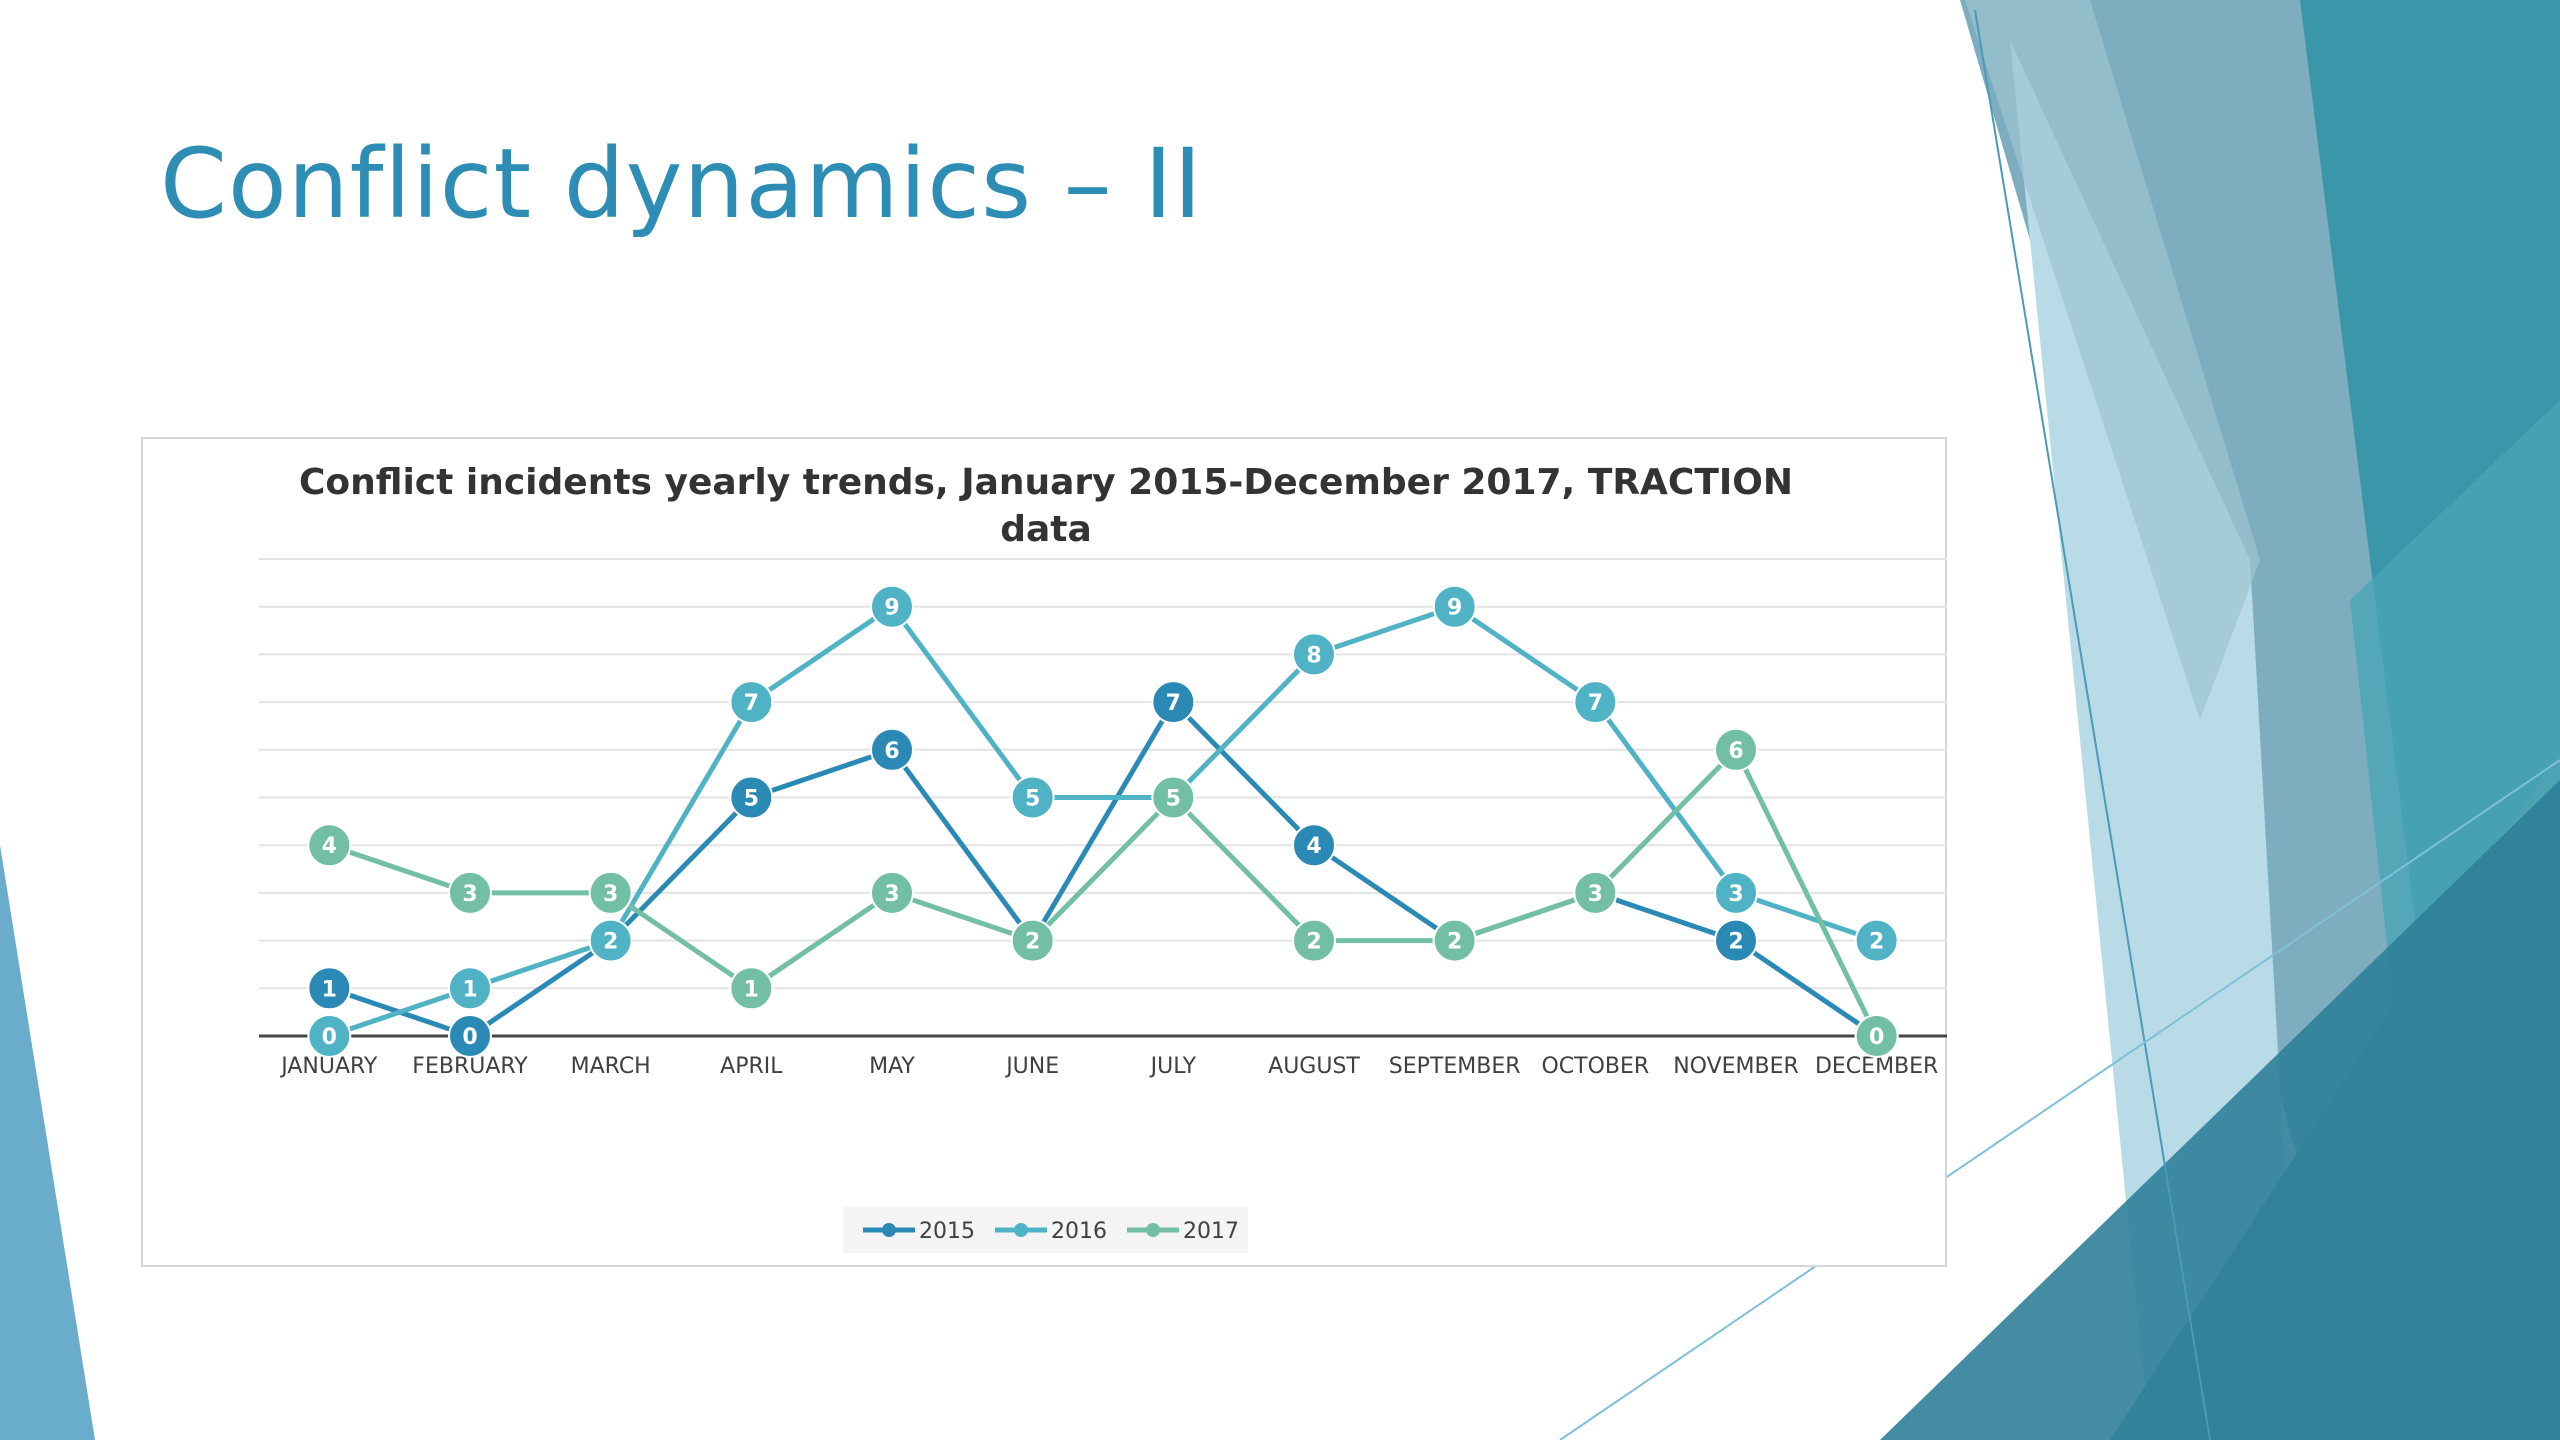 Image resolution: width=2560 pixels, height=1440 pixels. Describe the element at coordinates (470, 1066) in the screenshot. I see `x-tick-label: FEBRUARY` at that location.